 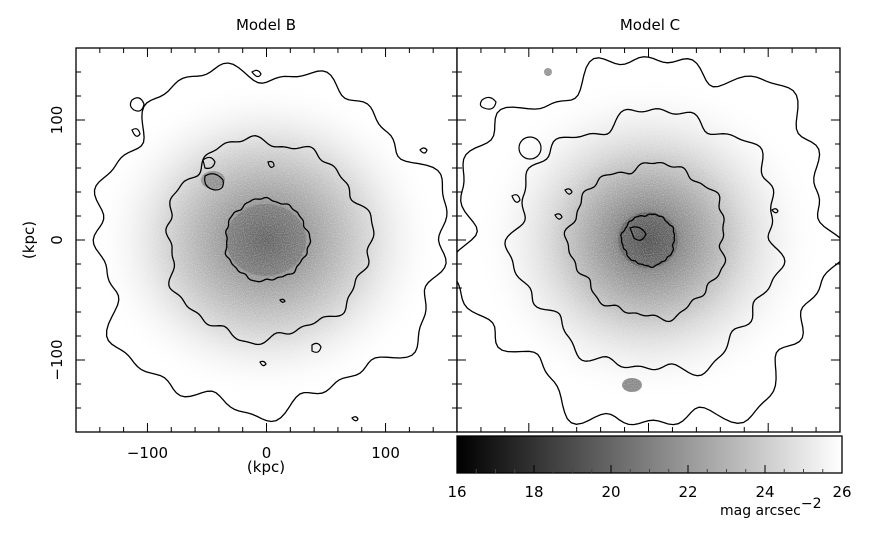 I want to click on y-tick-label: 100, so click(x=57, y=120).